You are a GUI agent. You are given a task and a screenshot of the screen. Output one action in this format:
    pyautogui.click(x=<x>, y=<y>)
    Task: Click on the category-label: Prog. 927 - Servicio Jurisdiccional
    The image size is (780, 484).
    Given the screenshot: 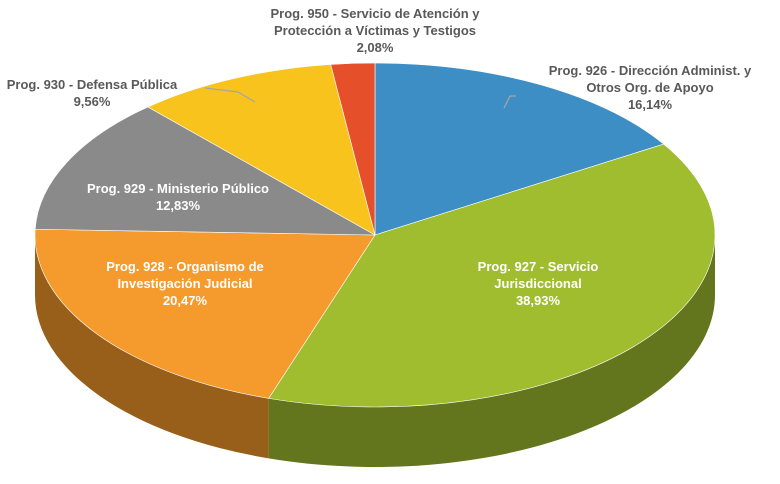 What is the action you would take?
    pyautogui.click(x=538, y=275)
    